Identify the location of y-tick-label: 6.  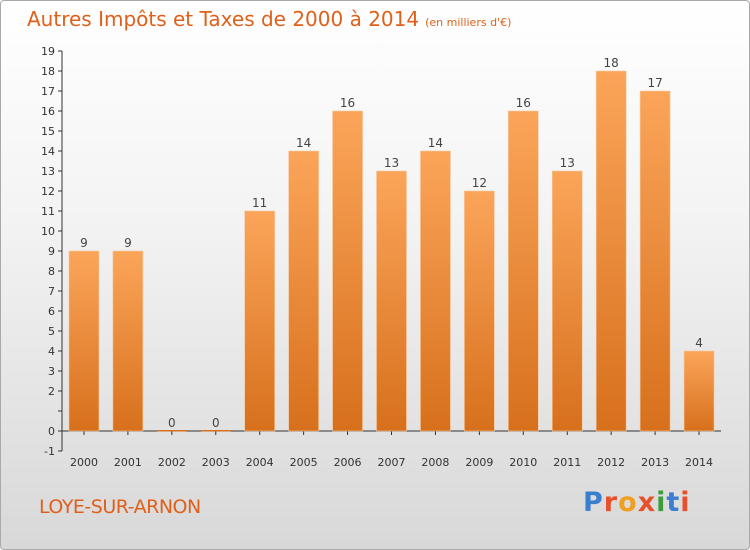
(51, 311).